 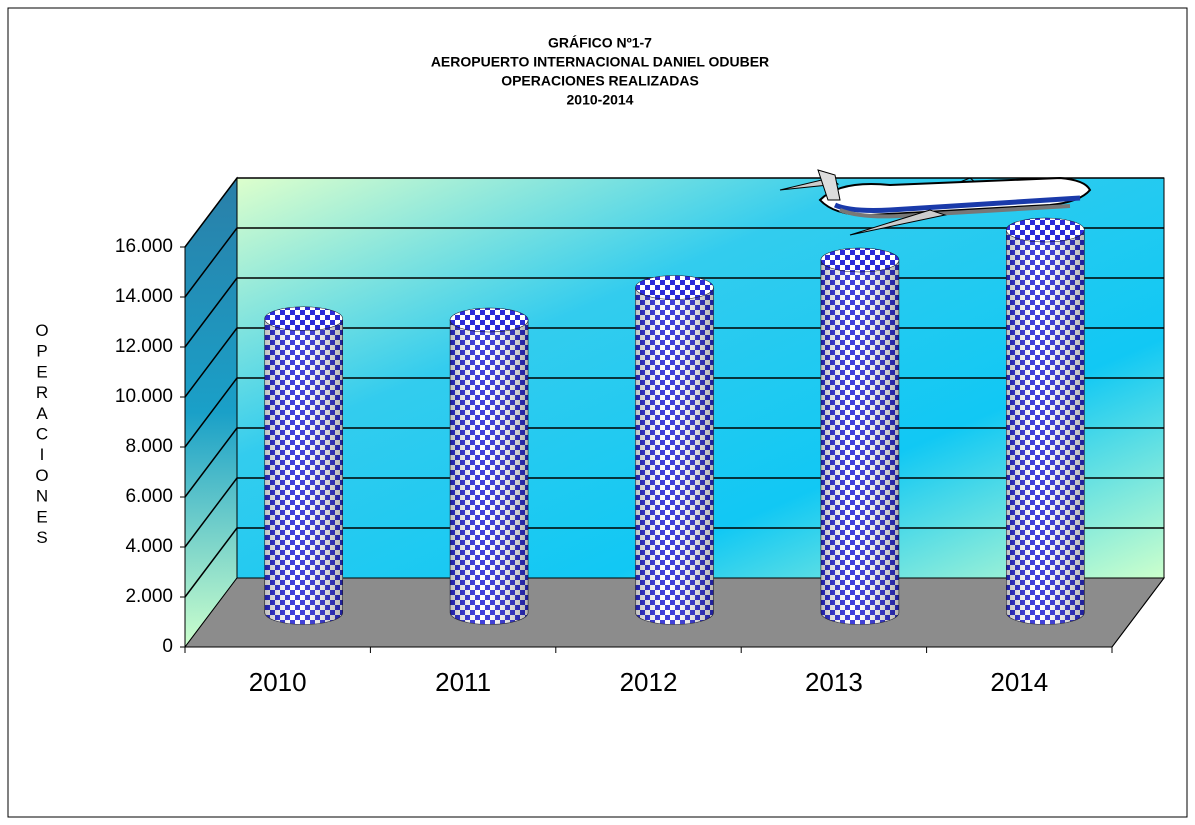 I want to click on y-tick-label: 8.000, so click(x=149, y=446).